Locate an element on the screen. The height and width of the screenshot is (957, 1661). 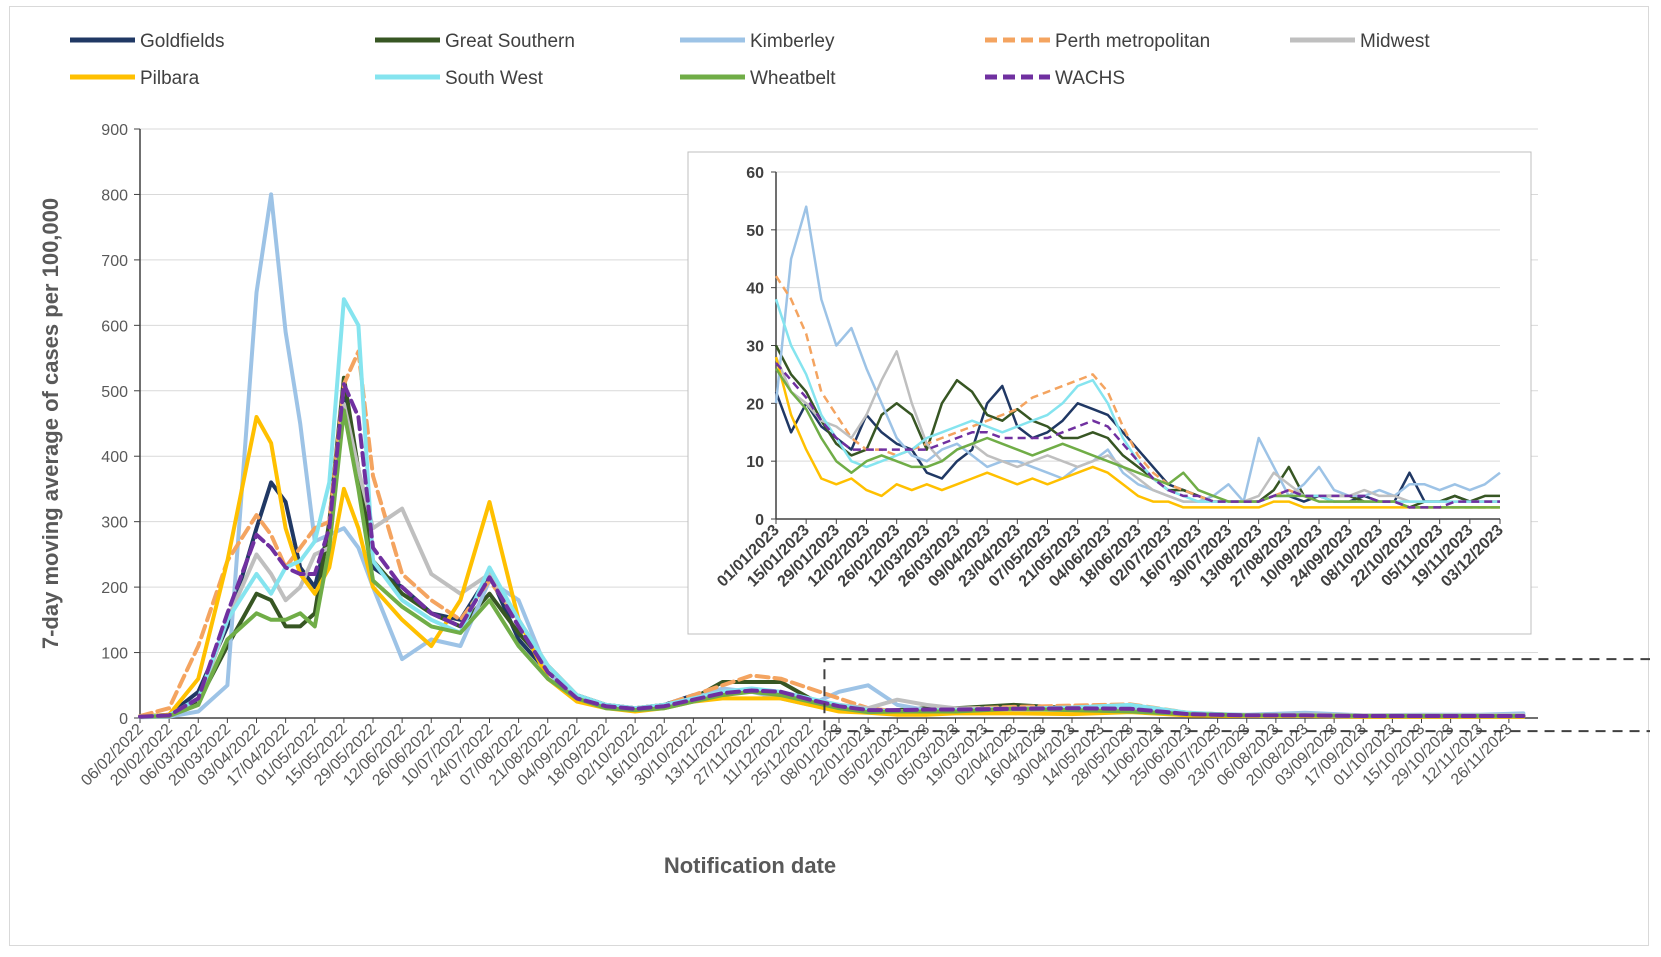
ytick-label-600: 600 is located at coordinates (114, 326).